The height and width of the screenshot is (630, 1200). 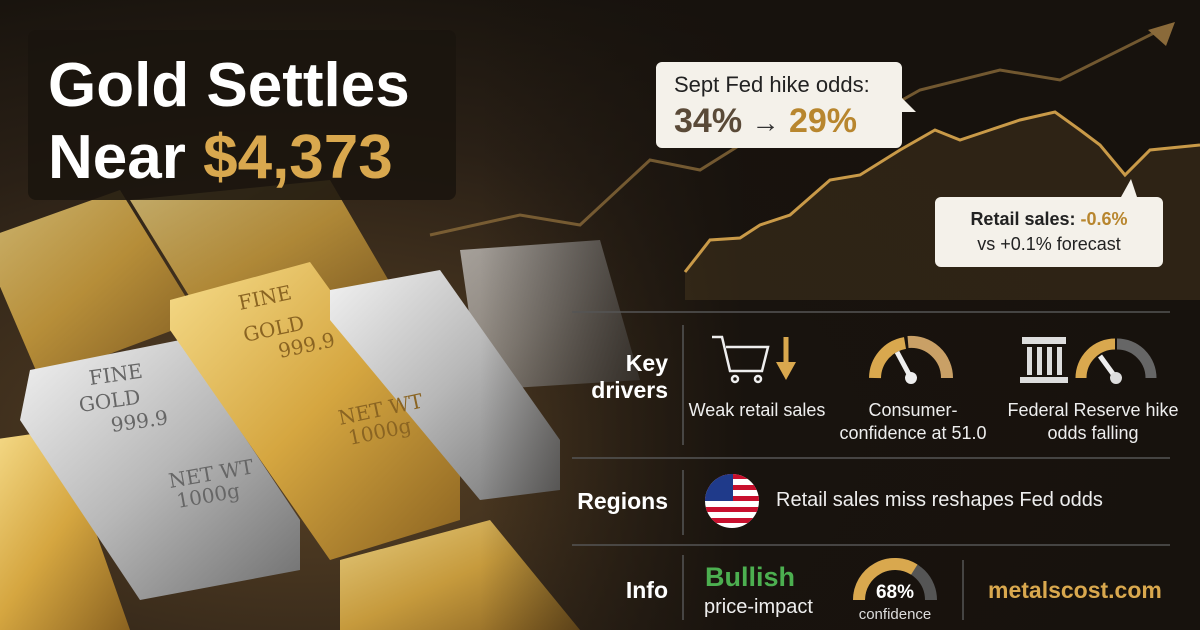 What do you see at coordinates (913, 421) in the screenshot?
I see `driver-item: Consumer-confidence at 51.0` at bounding box center [913, 421].